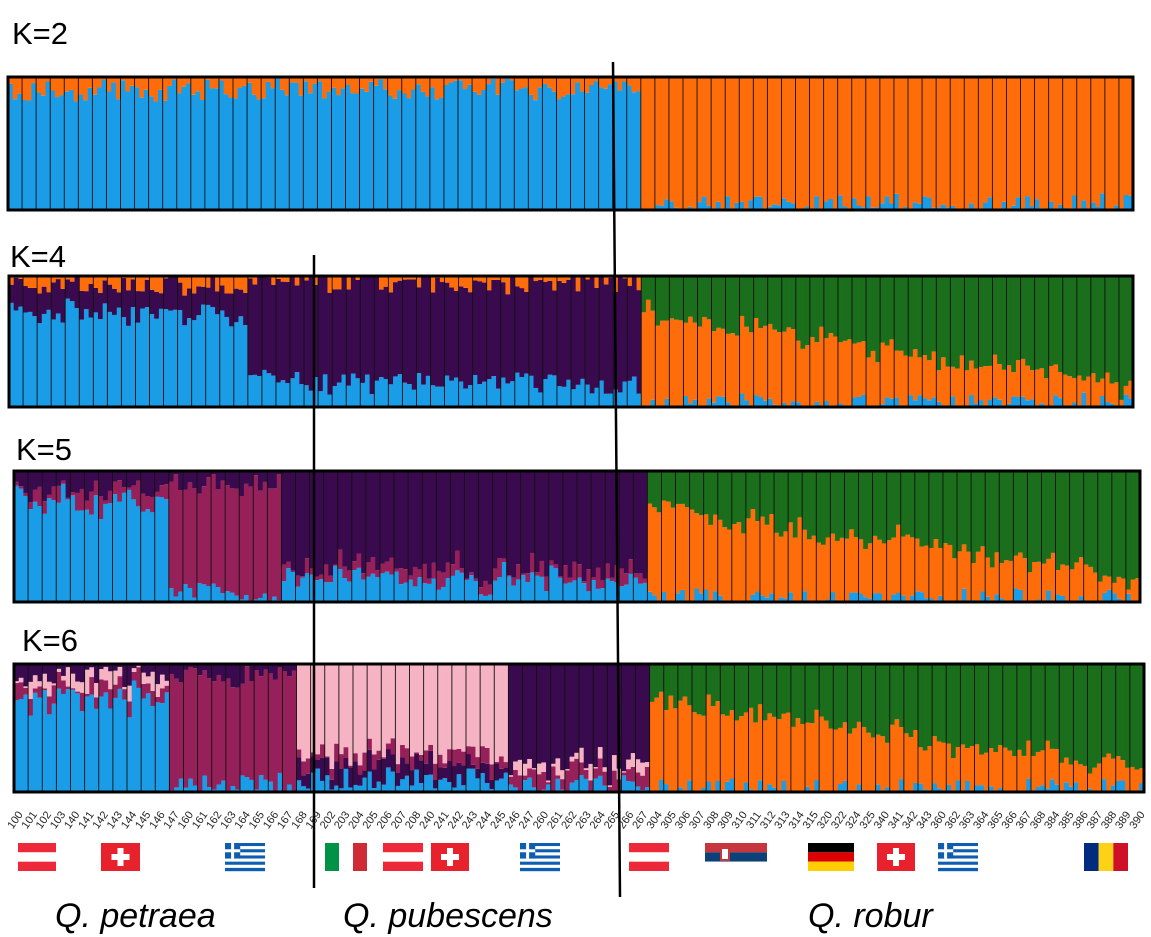  What do you see at coordinates (245, 857) in the screenshot?
I see `greece-flag` at bounding box center [245, 857].